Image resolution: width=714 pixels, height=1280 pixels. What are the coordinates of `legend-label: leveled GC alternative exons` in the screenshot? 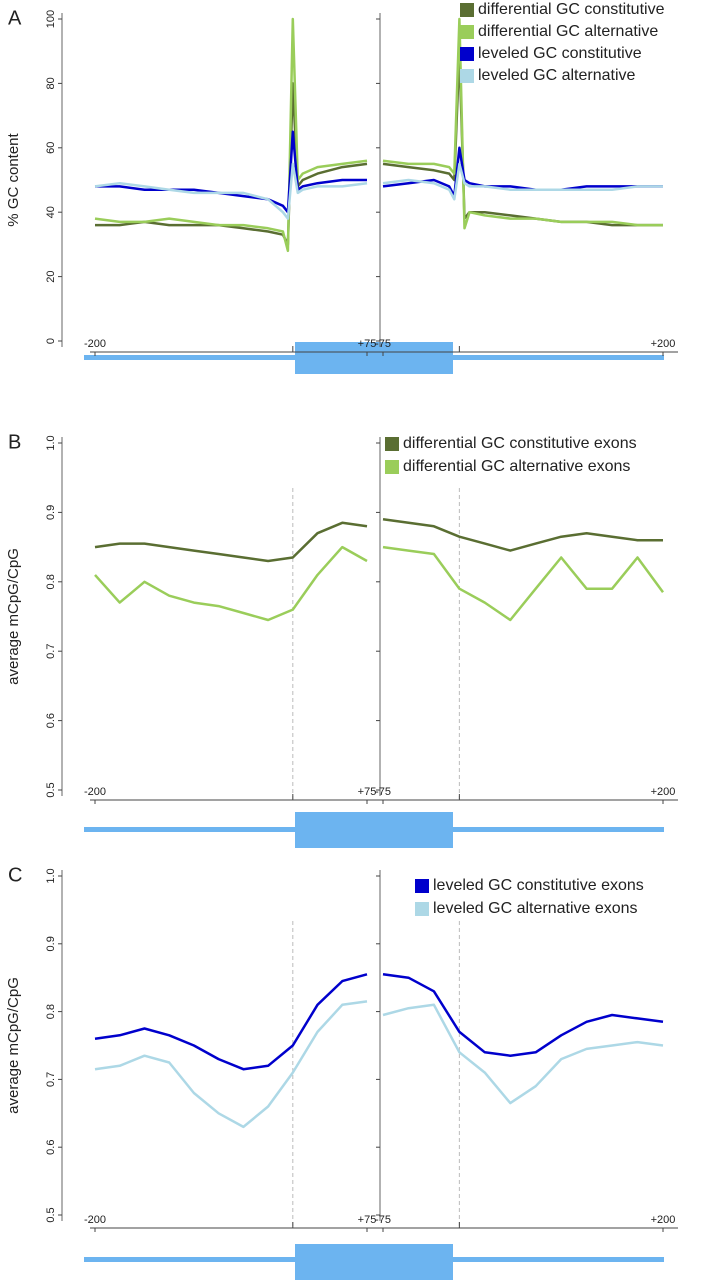 It's located at (535, 908).